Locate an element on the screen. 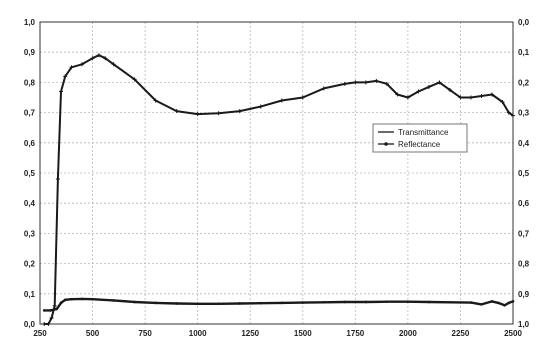  x-tick-label: 1000 is located at coordinates (198, 333).